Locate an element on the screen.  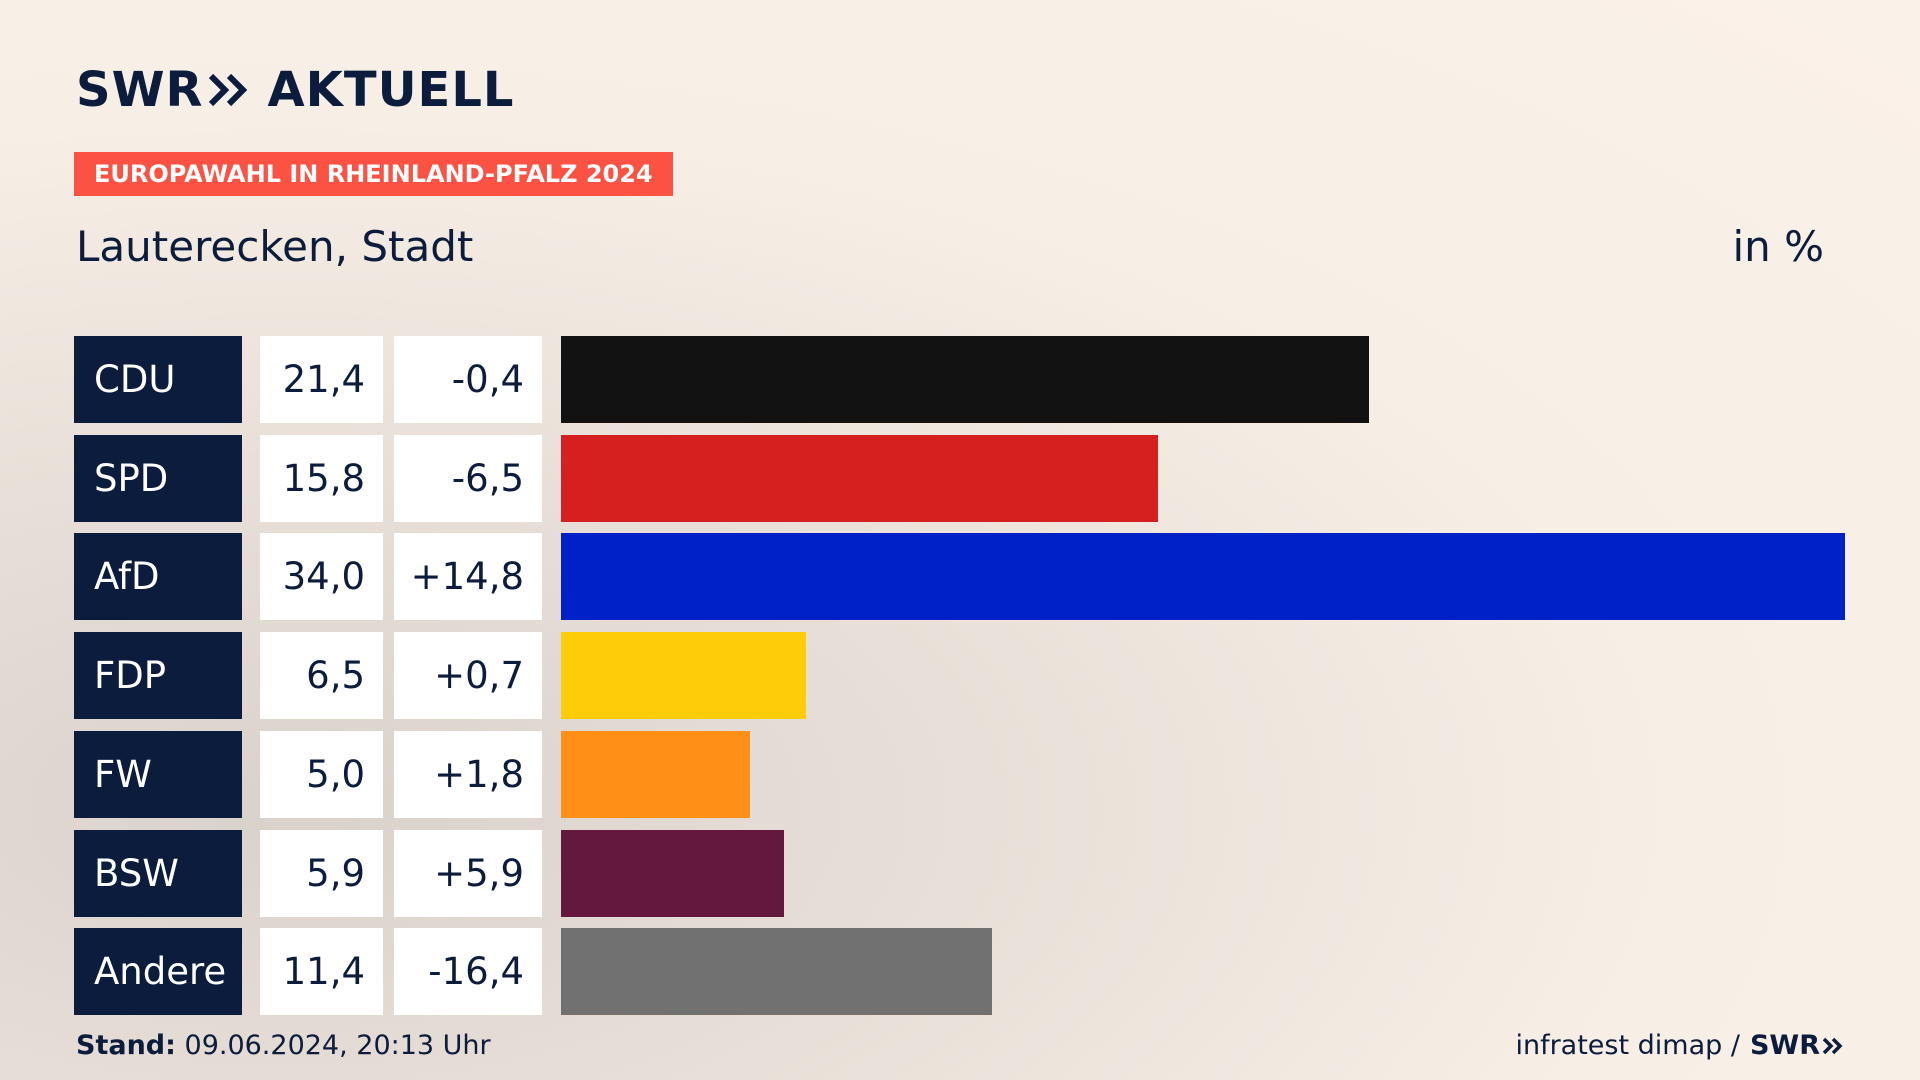
value-label-afd: 34,0 is located at coordinates (321, 576).